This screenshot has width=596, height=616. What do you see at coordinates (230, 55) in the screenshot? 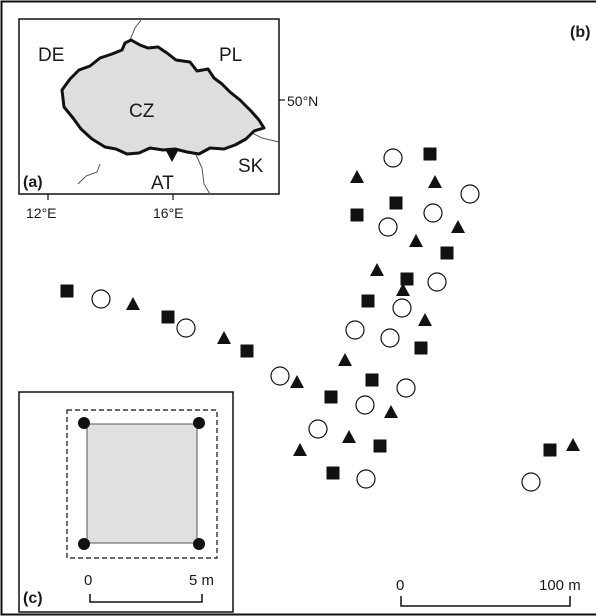
I see `country-label-pl: PL` at bounding box center [230, 55].